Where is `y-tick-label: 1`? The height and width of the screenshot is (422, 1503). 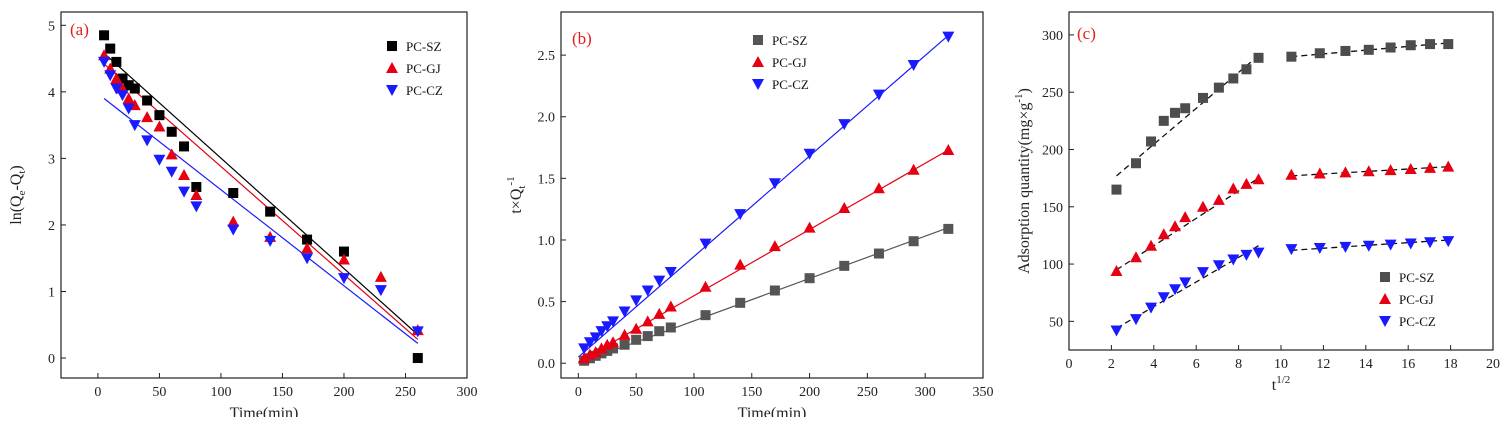
y-tick-label: 1 is located at coordinates (51, 292).